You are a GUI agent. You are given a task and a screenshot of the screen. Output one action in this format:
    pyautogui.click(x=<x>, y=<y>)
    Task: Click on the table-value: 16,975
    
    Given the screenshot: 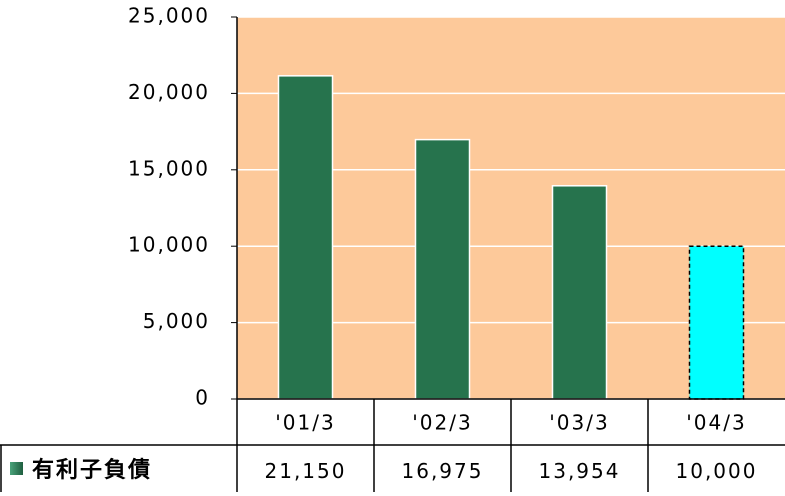 What is the action you would take?
    pyautogui.click(x=443, y=471)
    